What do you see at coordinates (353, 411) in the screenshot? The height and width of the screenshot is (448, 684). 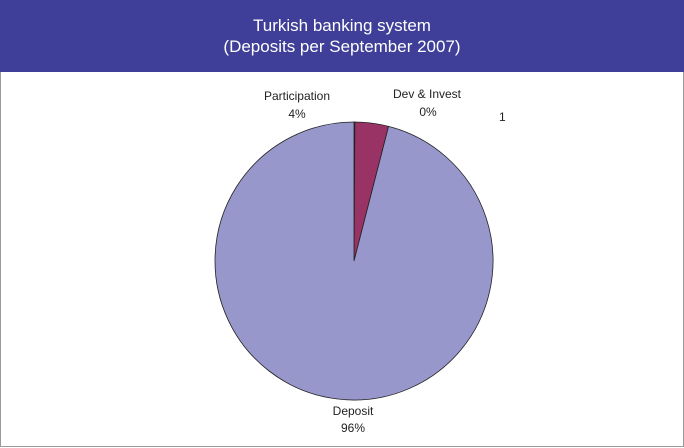 I see `label-deposit-name: Deposit` at bounding box center [353, 411].